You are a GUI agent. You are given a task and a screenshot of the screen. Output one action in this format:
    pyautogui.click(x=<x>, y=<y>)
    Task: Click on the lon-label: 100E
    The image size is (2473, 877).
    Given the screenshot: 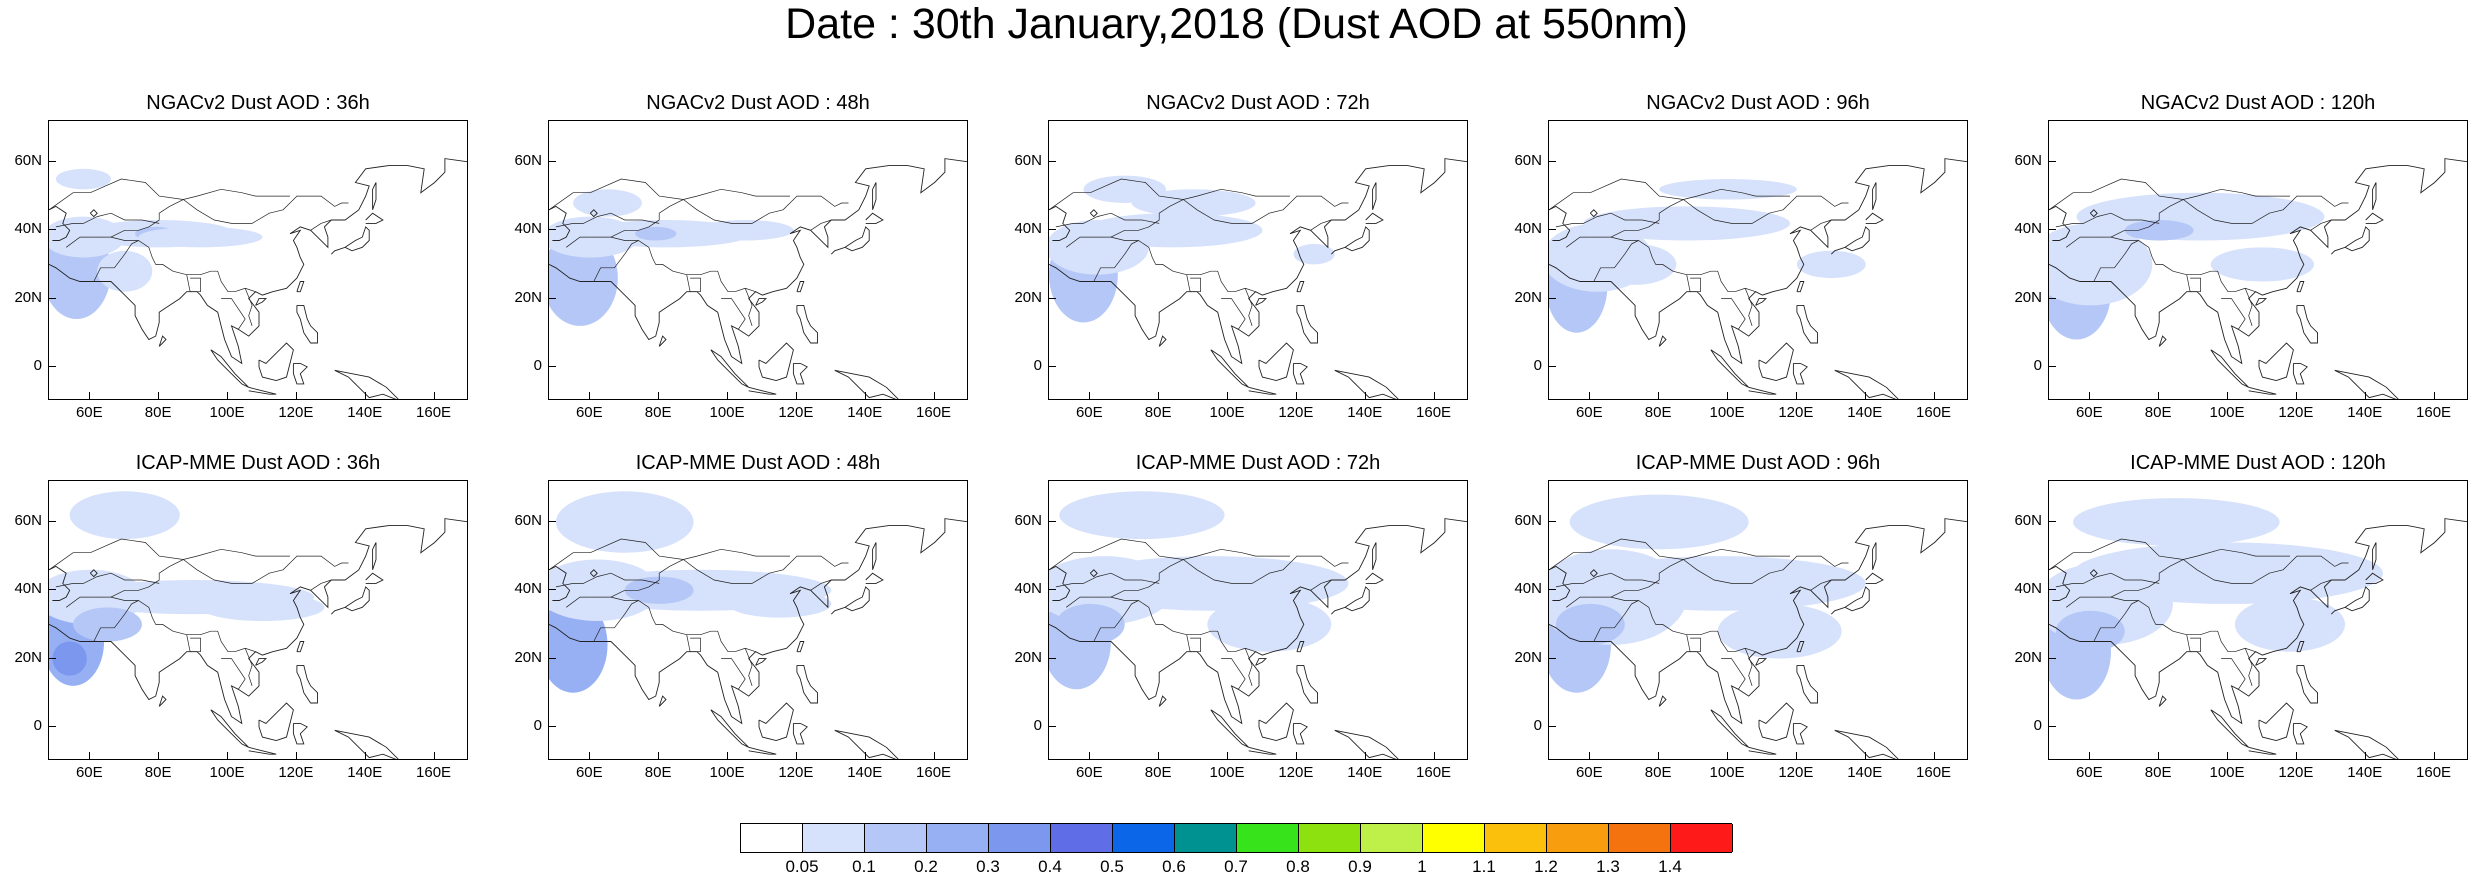 What is the action you would take?
    pyautogui.click(x=1227, y=772)
    